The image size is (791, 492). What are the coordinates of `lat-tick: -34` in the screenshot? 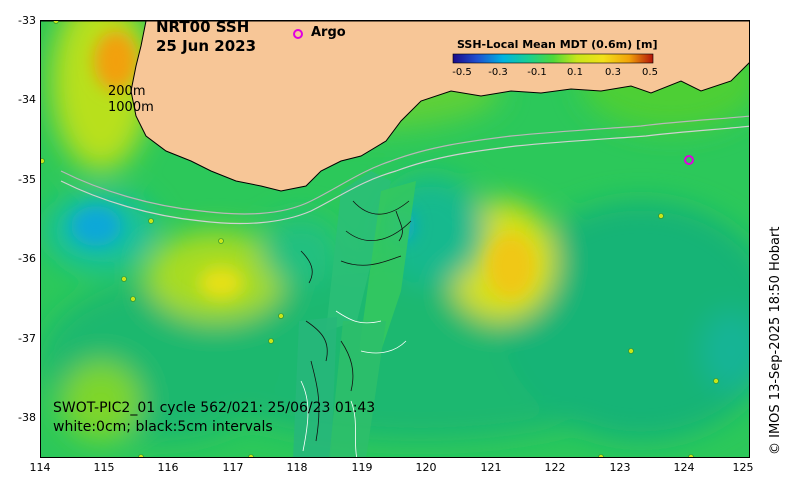 It's located at (27, 99).